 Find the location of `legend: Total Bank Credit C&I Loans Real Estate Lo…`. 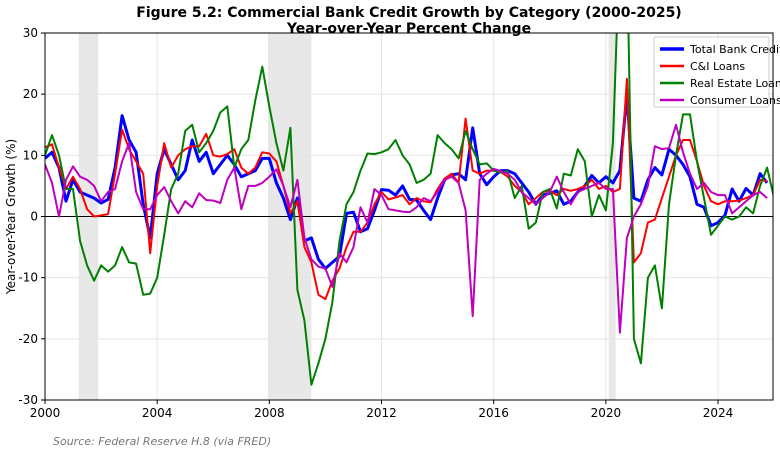

legend: Total Bank Credit C&I Loans Real Estate Lo… is located at coordinates (716, 72).